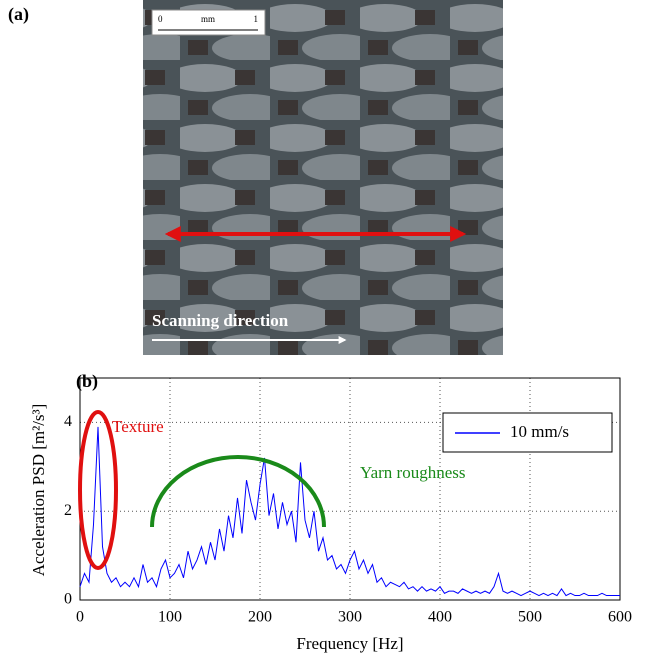 The height and width of the screenshot is (663, 648). Describe the element at coordinates (138, 426) in the screenshot. I see `annotation: Texture` at that location.